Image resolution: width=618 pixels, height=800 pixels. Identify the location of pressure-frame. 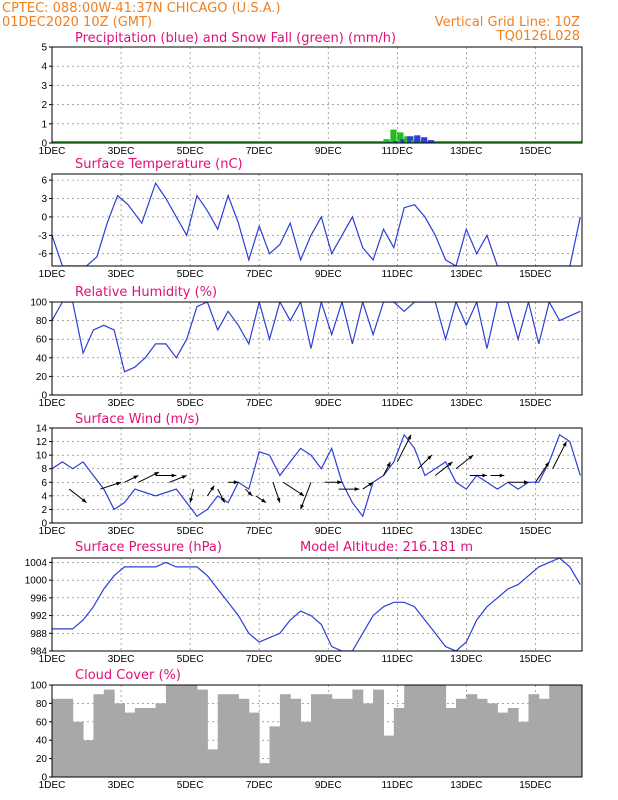
(317, 604).